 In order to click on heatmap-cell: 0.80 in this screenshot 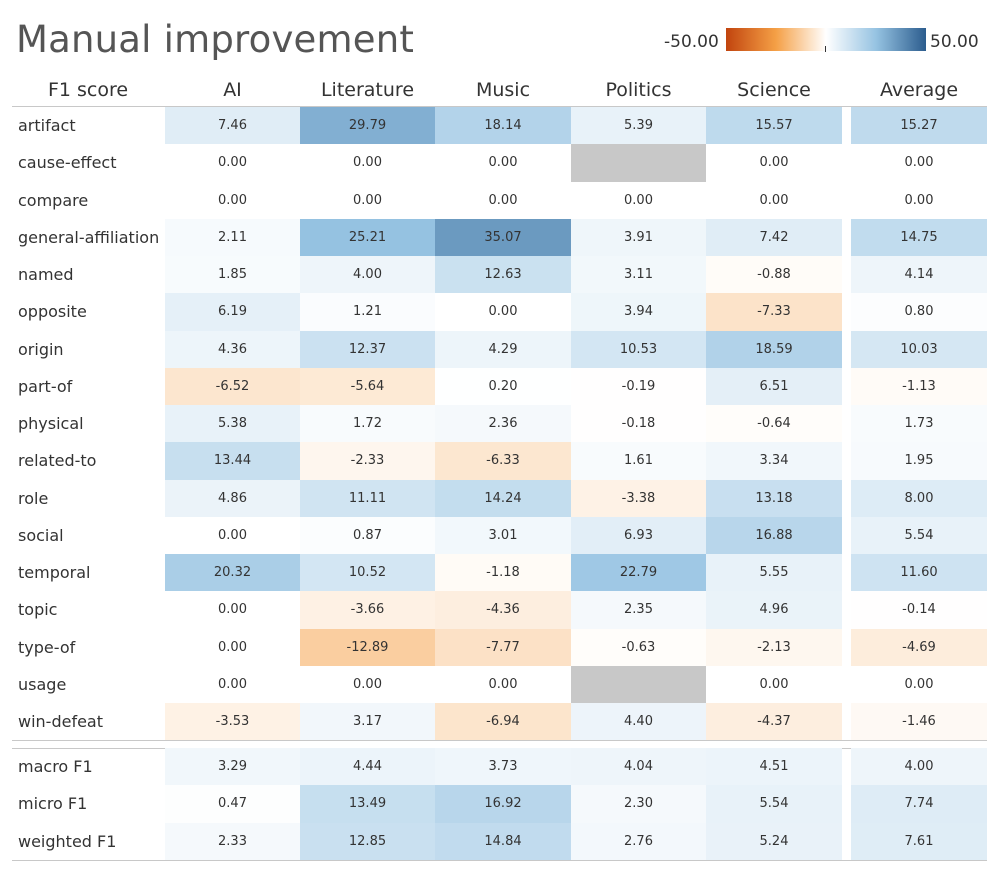, I will do `click(919, 312)`.